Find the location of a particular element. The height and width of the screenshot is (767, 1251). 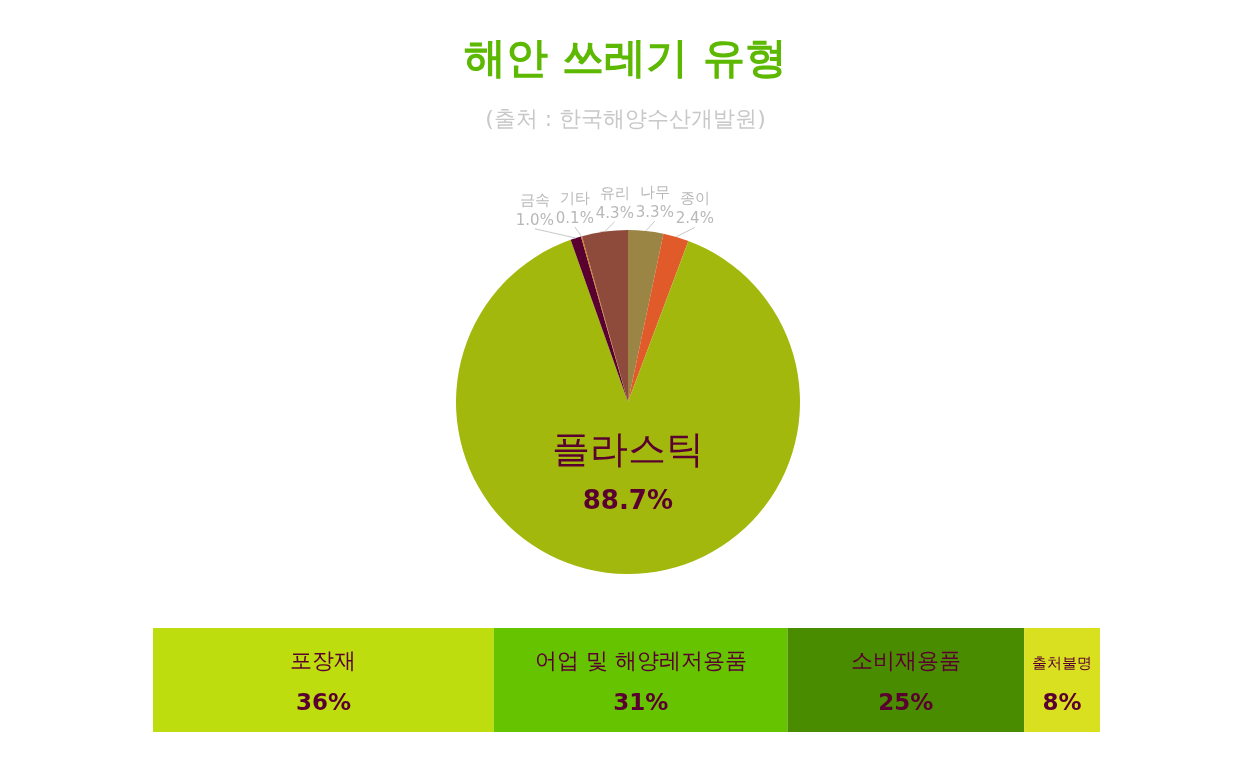

data-label: 8% is located at coordinates (1062, 702).